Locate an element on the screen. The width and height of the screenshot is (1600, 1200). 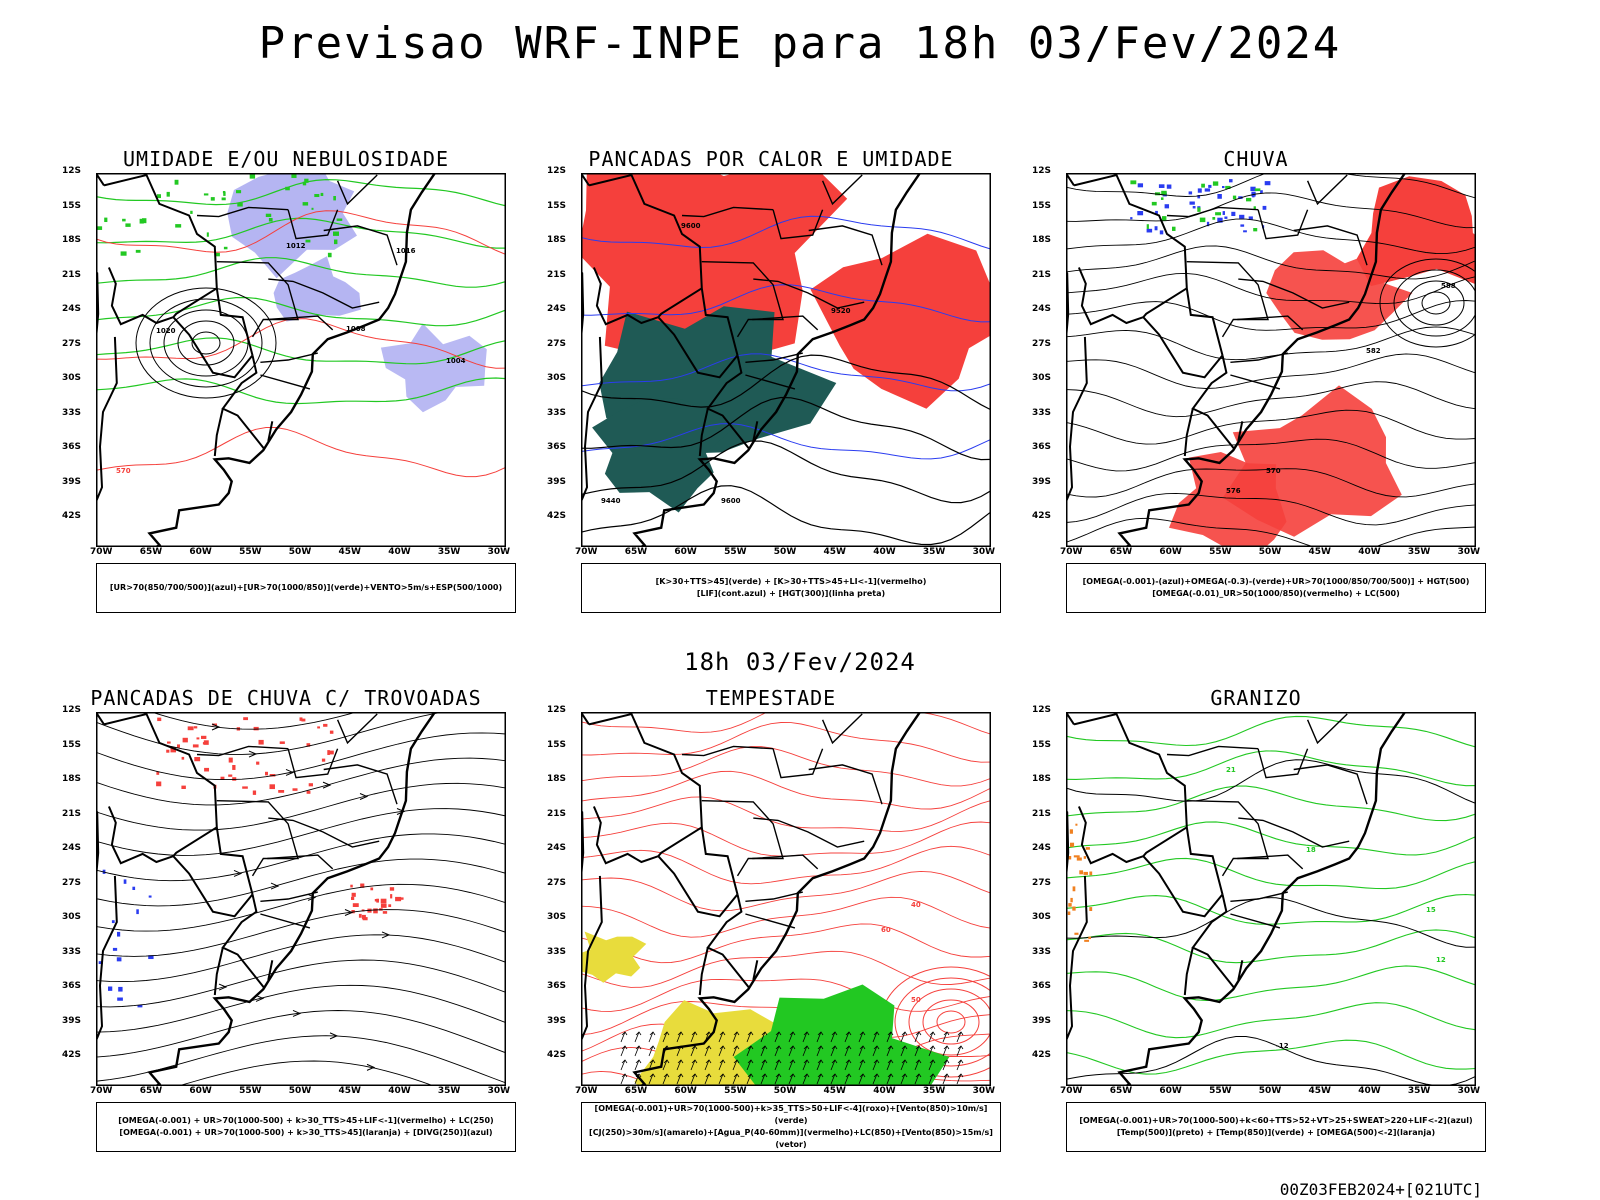
lat-tick-label: 15S is located at coordinates (72, 205).